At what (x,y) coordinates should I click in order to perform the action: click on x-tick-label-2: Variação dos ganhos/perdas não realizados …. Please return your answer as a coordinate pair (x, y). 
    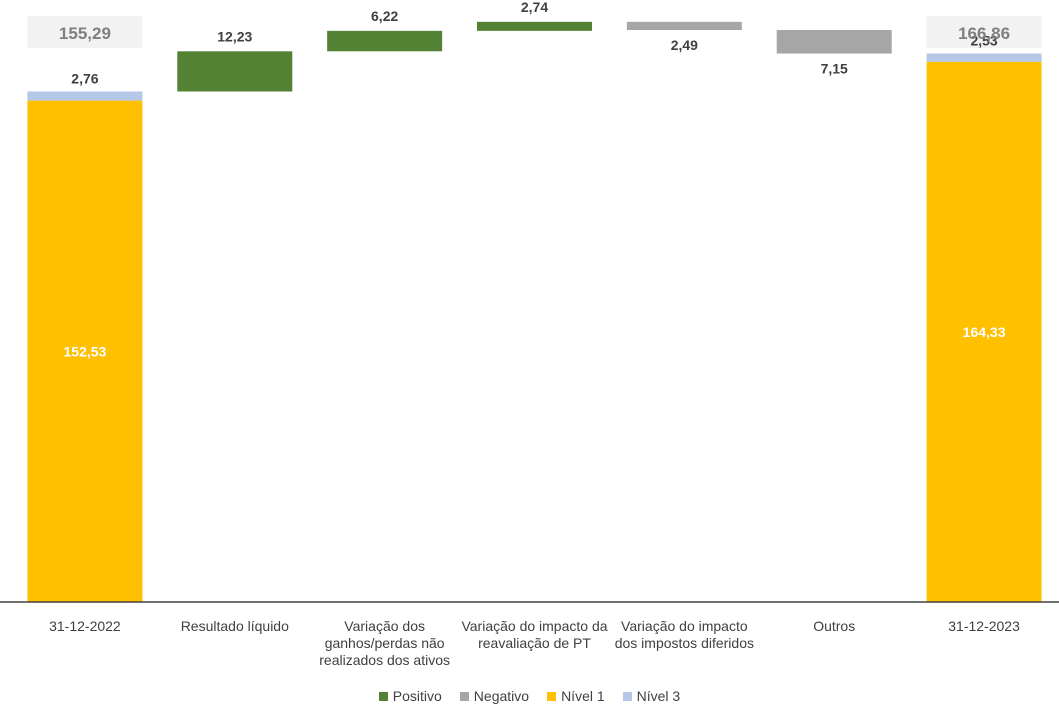
    Looking at the image, I should click on (384, 643).